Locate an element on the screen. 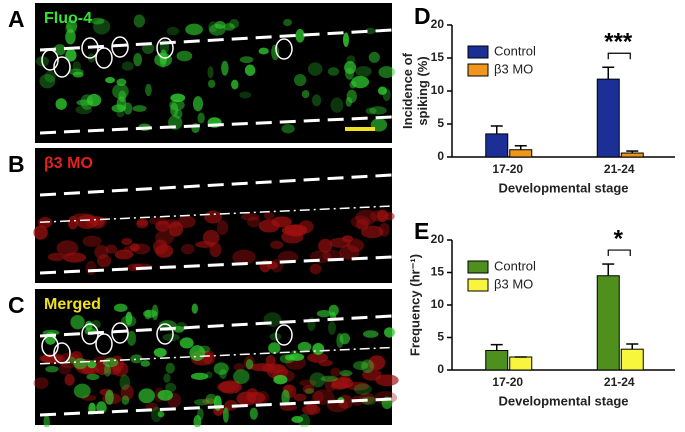 The height and width of the screenshot is (432, 685). y-tick-label: 20 is located at coordinates (438, 239).